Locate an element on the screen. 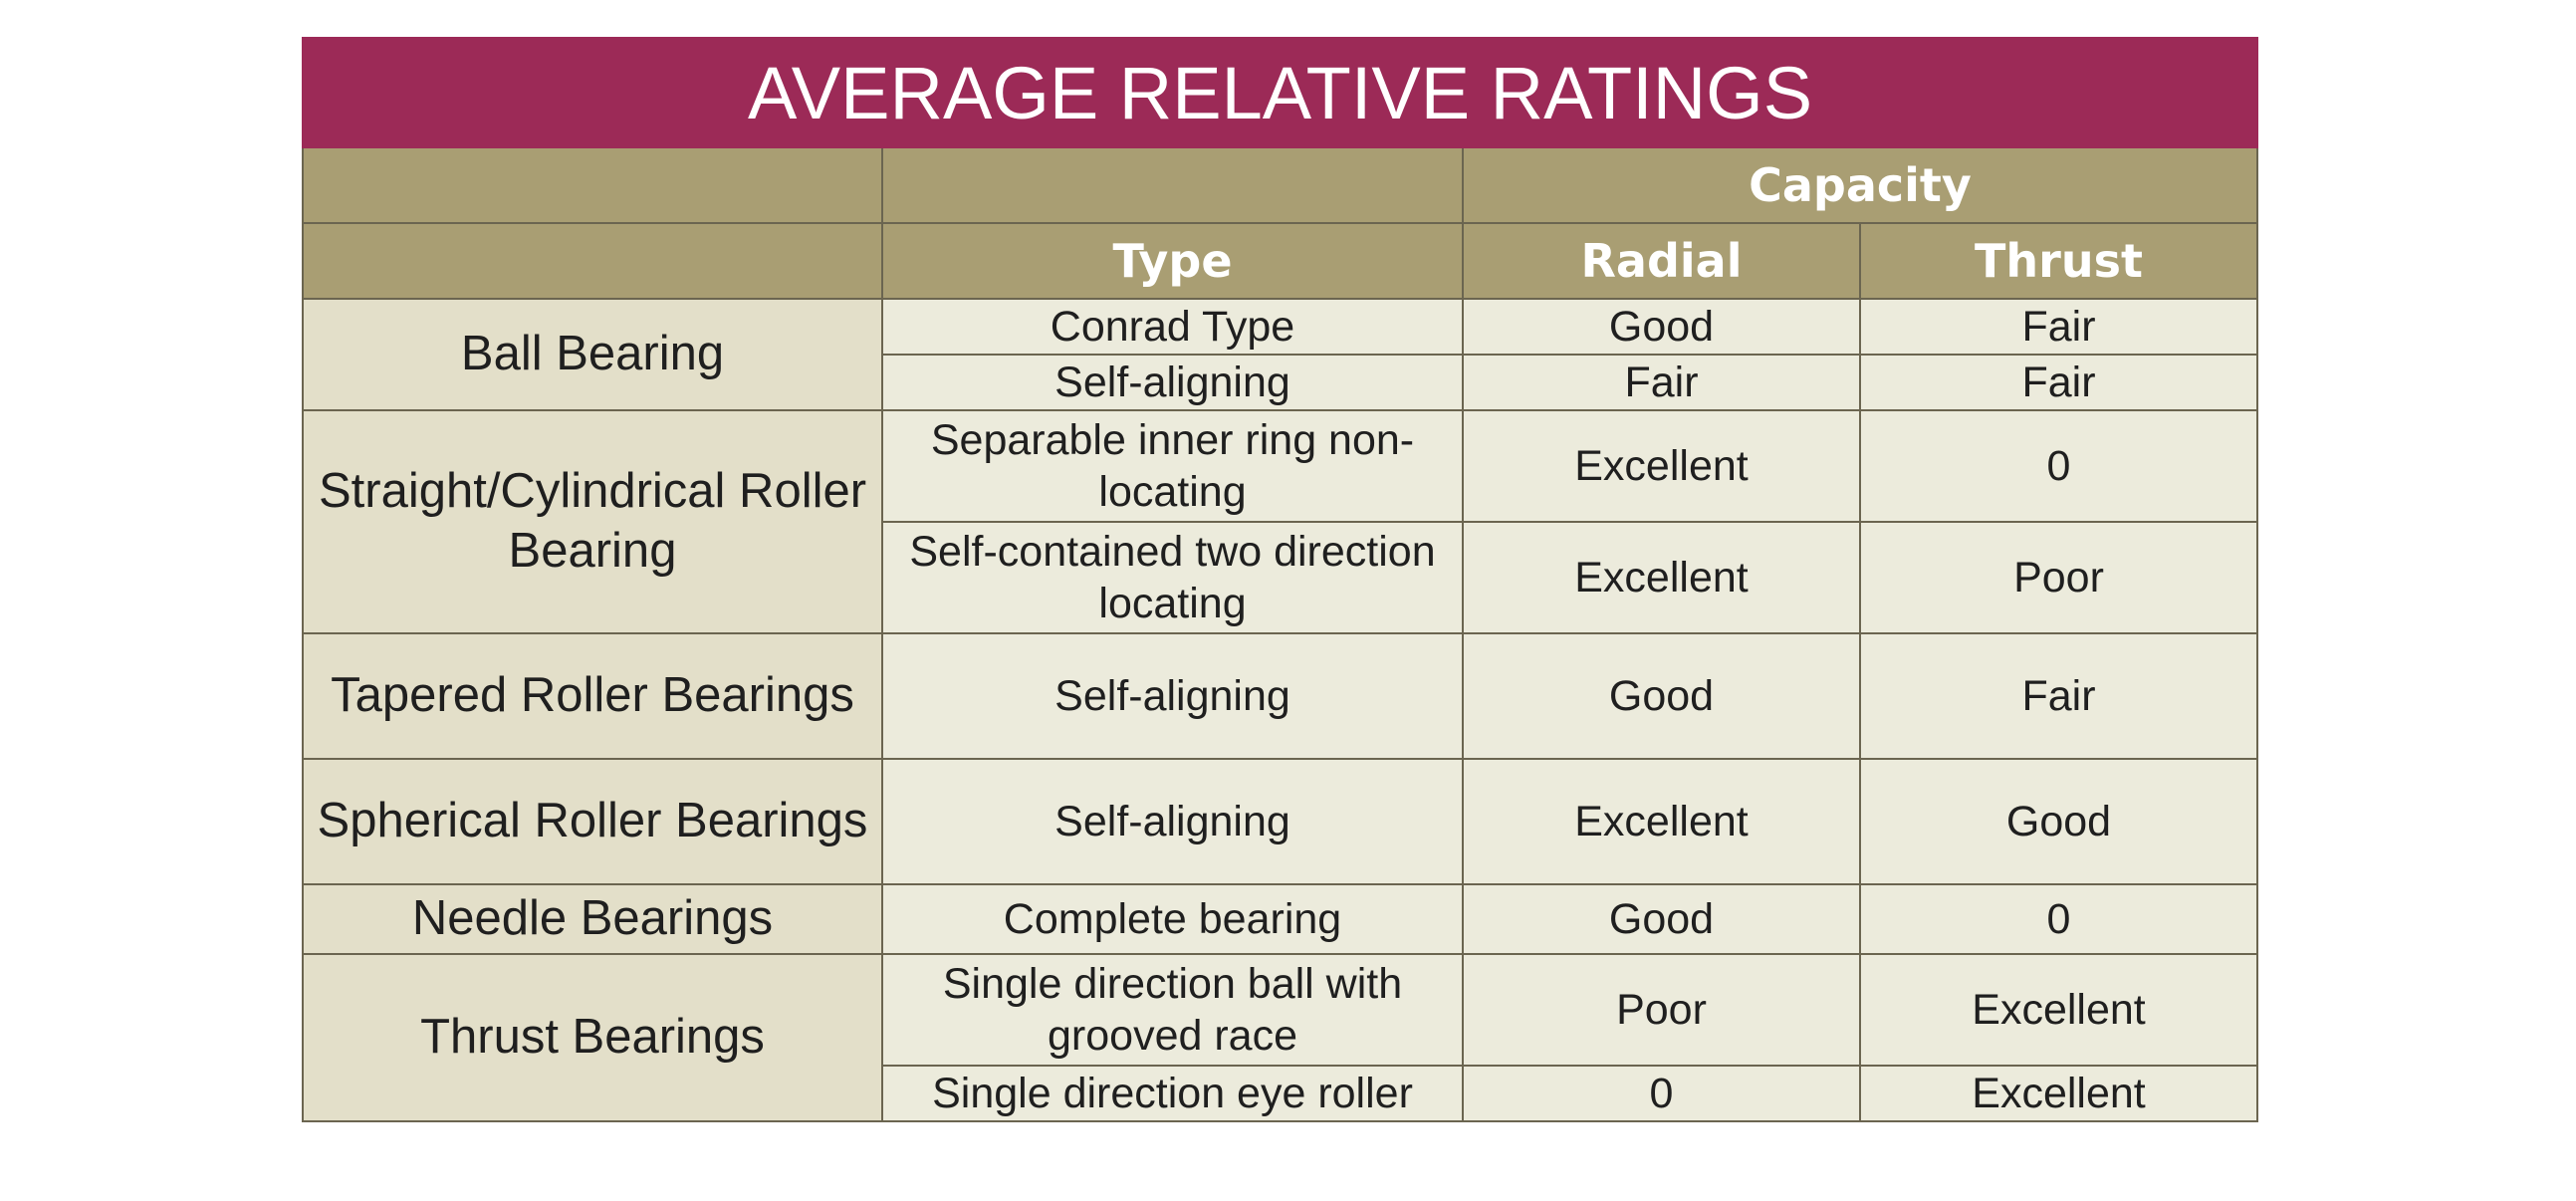 This screenshot has width=2576, height=1201. table-row: Ball Bearing Conrad Type Good Fair is located at coordinates (1280, 354).